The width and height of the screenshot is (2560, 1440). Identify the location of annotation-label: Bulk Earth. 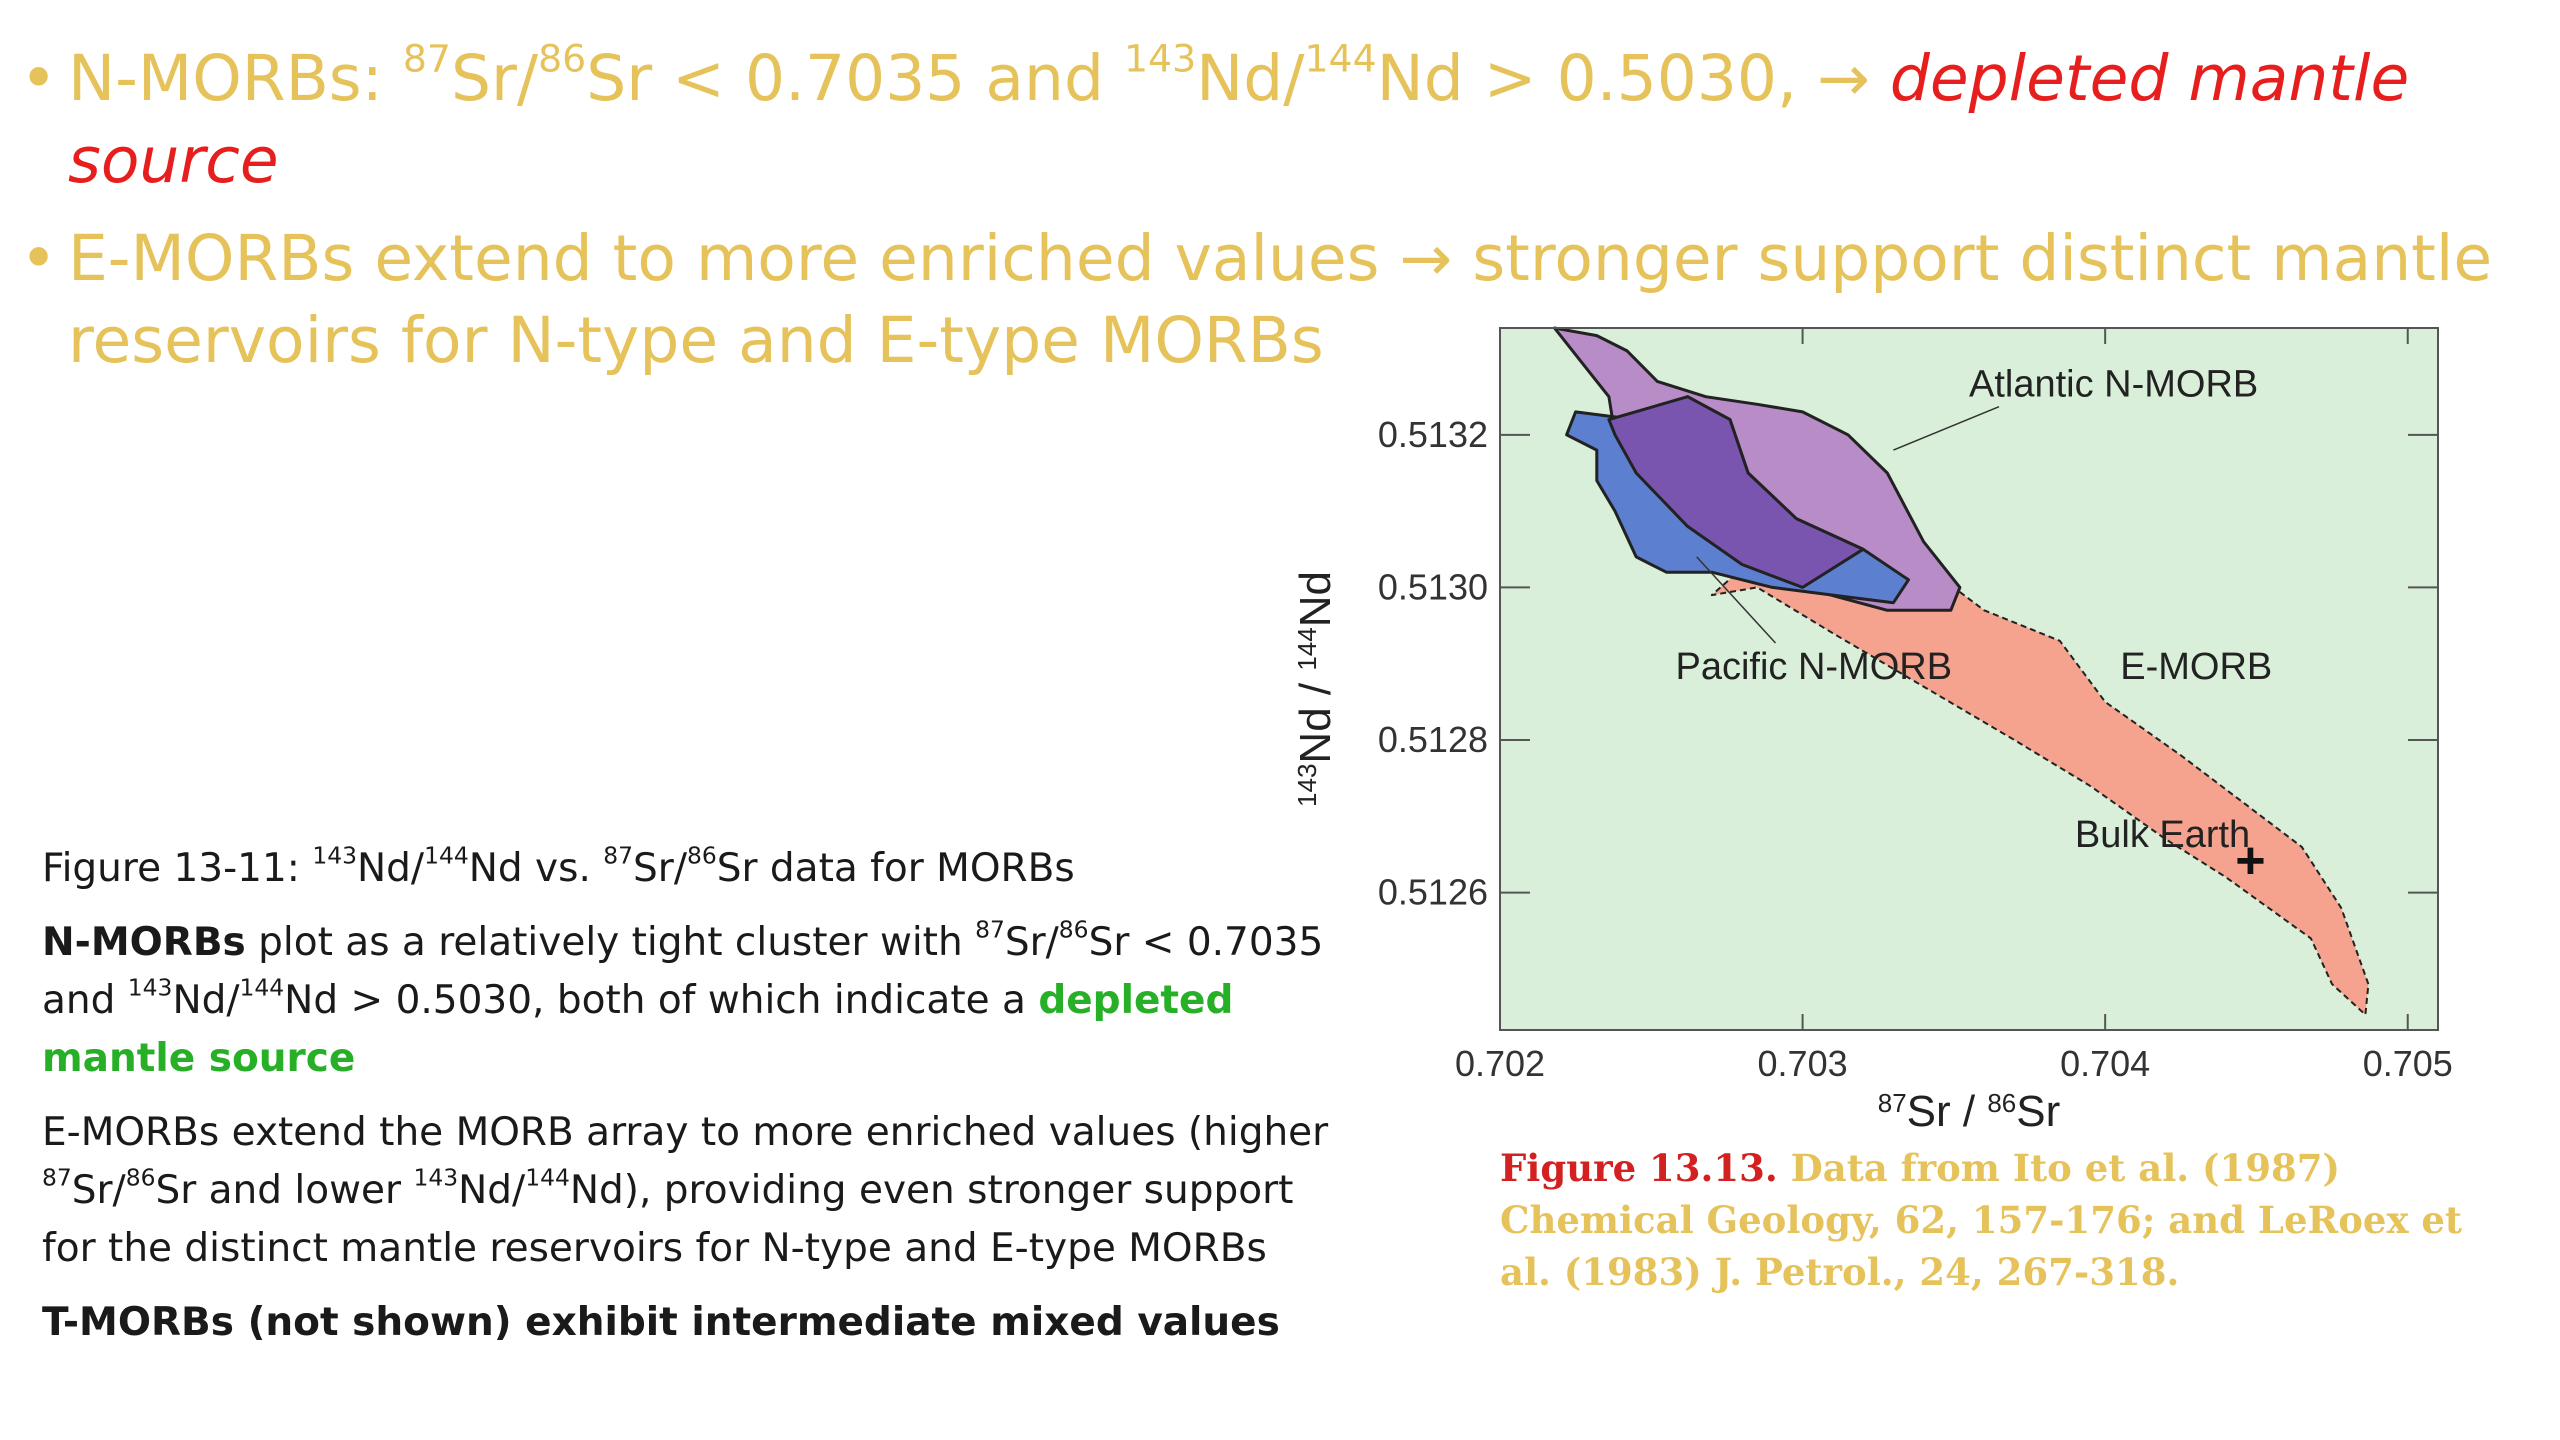
(2162, 835).